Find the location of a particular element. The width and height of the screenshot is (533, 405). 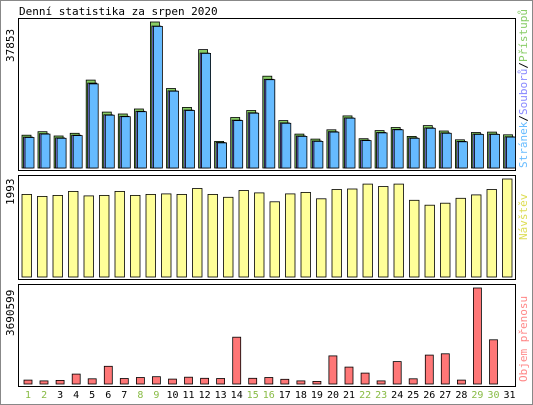

hits-bar-stránek-day-17 is located at coordinates (286, 145).